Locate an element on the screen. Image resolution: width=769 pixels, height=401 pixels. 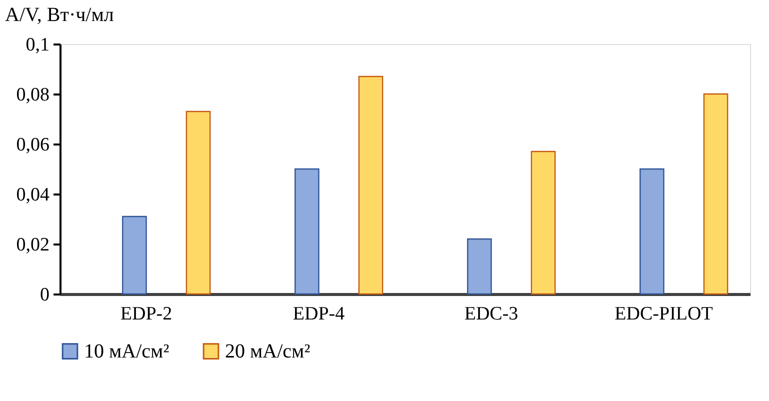
y-axis-title: A/V, Вт·ч/мл is located at coordinates (59, 15).